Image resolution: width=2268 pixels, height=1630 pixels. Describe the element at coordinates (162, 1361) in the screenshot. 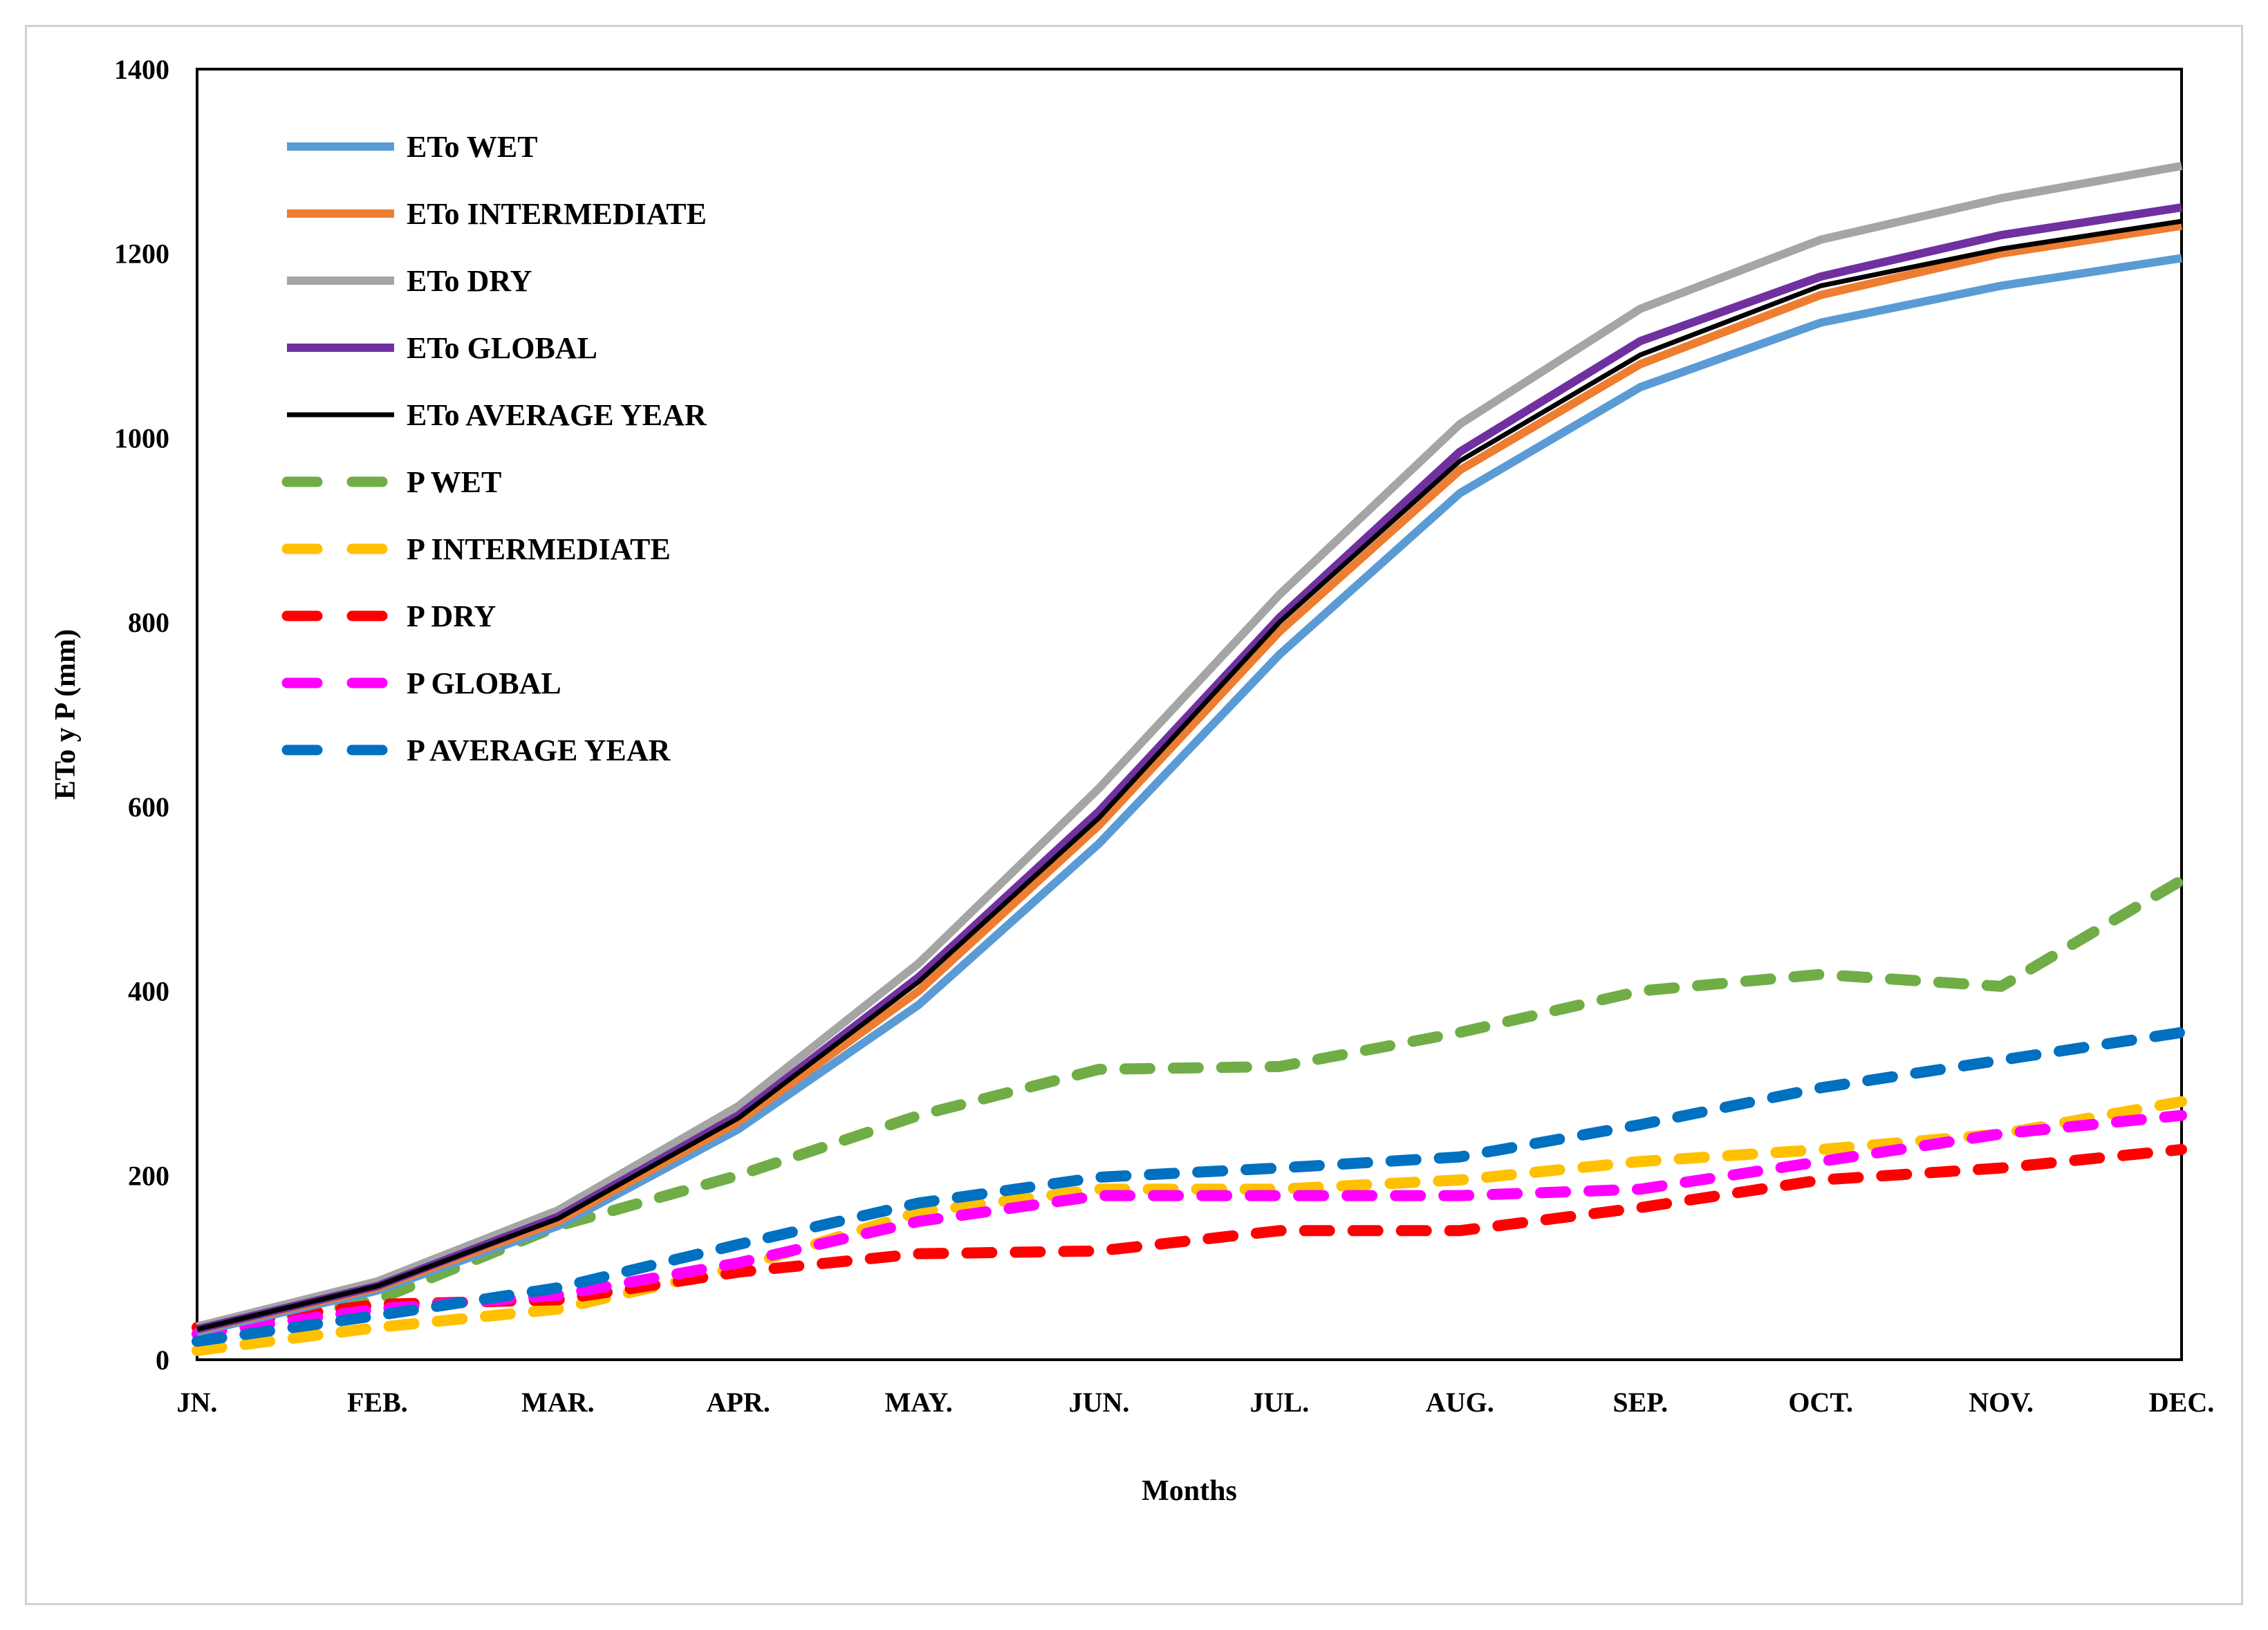

I see `y-tick-label: 0` at that location.